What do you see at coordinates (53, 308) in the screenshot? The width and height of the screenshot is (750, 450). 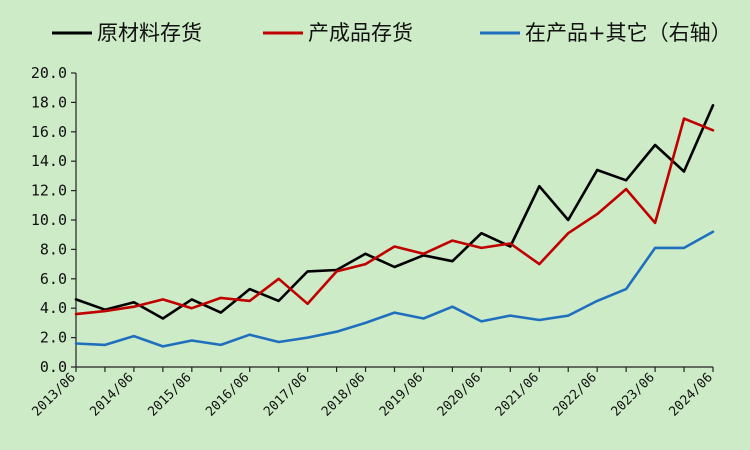 I see `y-tick-label: 4.0` at bounding box center [53, 308].